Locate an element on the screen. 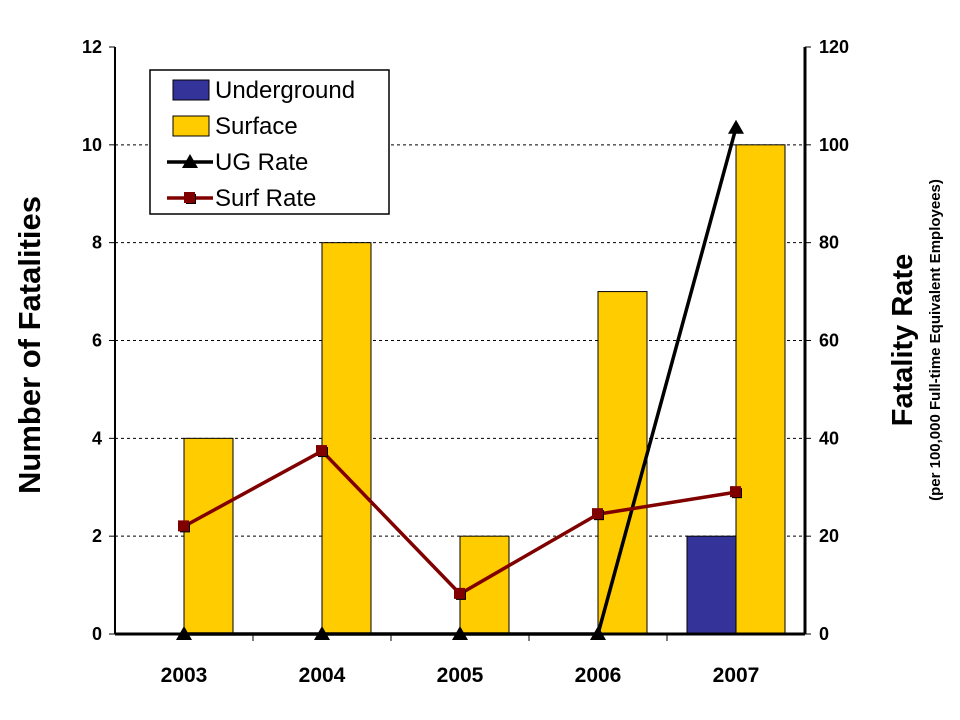 The image size is (960, 720). y-tick-label: 4 is located at coordinates (97, 438).